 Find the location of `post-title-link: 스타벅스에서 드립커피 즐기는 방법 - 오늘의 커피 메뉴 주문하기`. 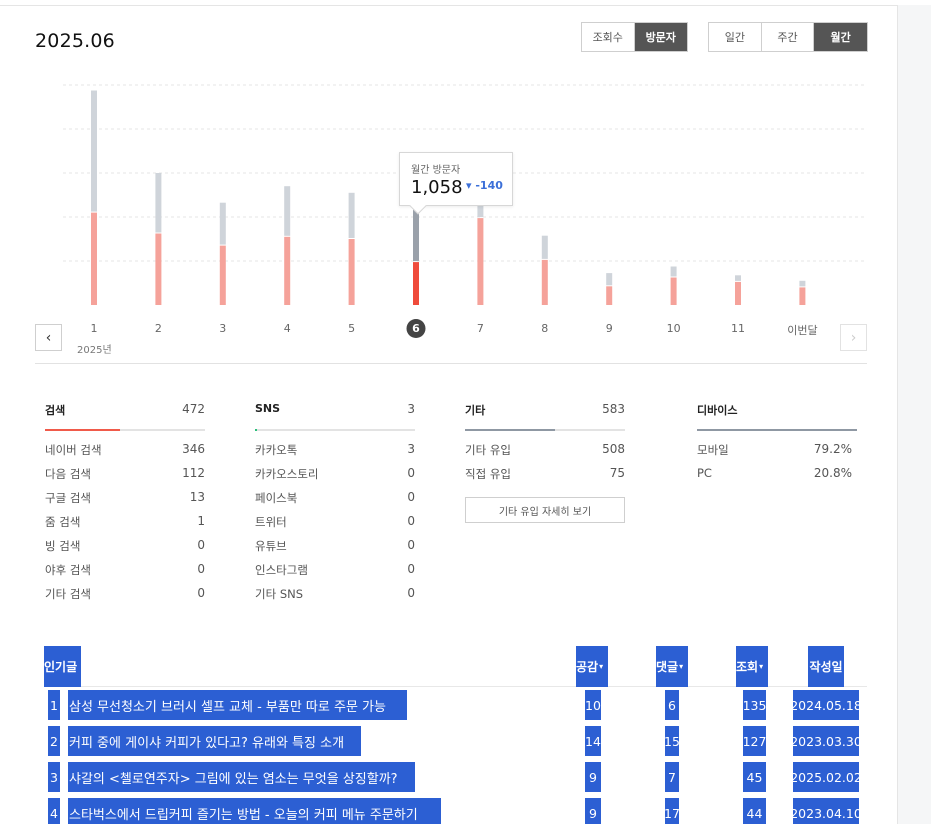

post-title-link: 스타벅스에서 드립커피 즐기는 방법 - 오늘의 커피 메뉴 주문하기 is located at coordinates (254, 811).